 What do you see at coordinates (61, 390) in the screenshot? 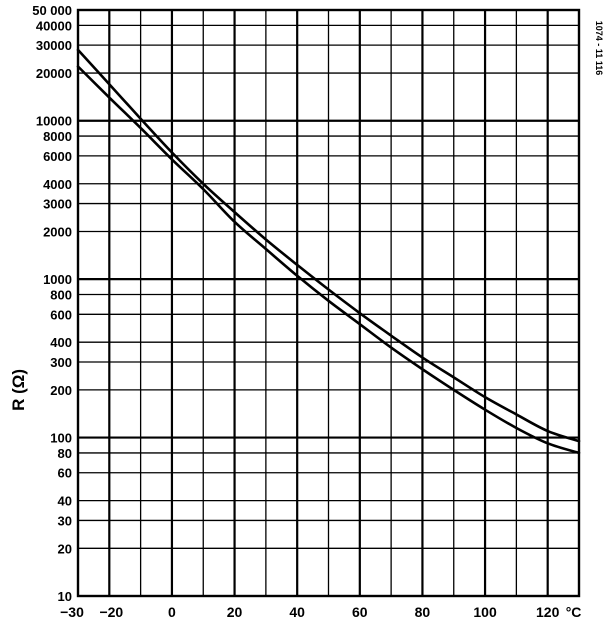
I see `y-tick-label: 200` at bounding box center [61, 390].